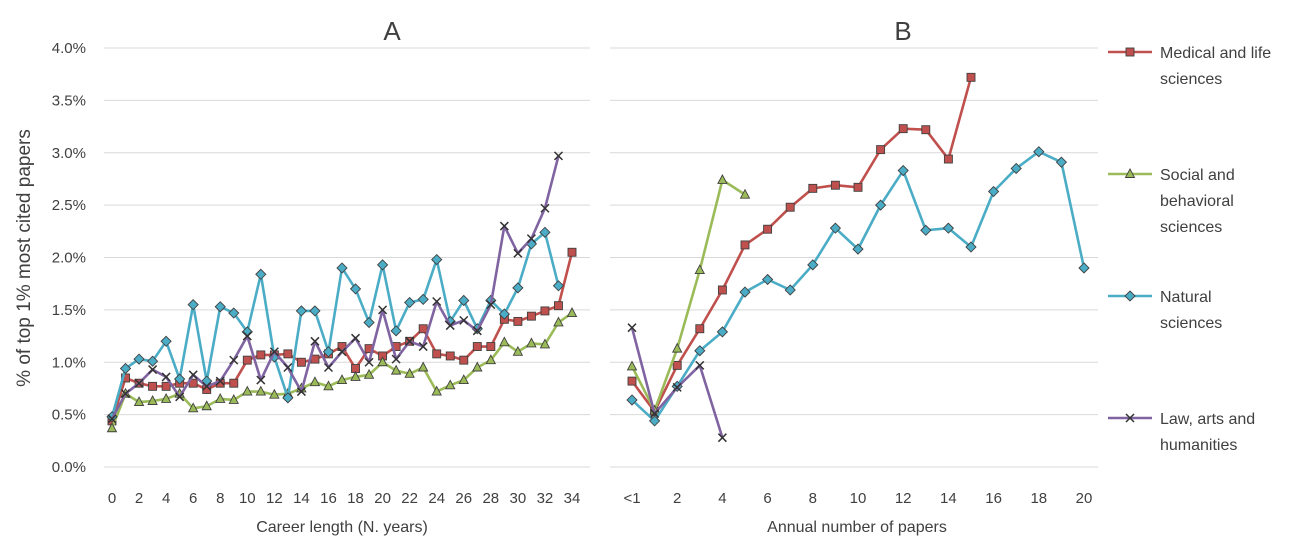 This screenshot has width=1306, height=540. I want to click on x-tick-label: 20, so click(382, 498).